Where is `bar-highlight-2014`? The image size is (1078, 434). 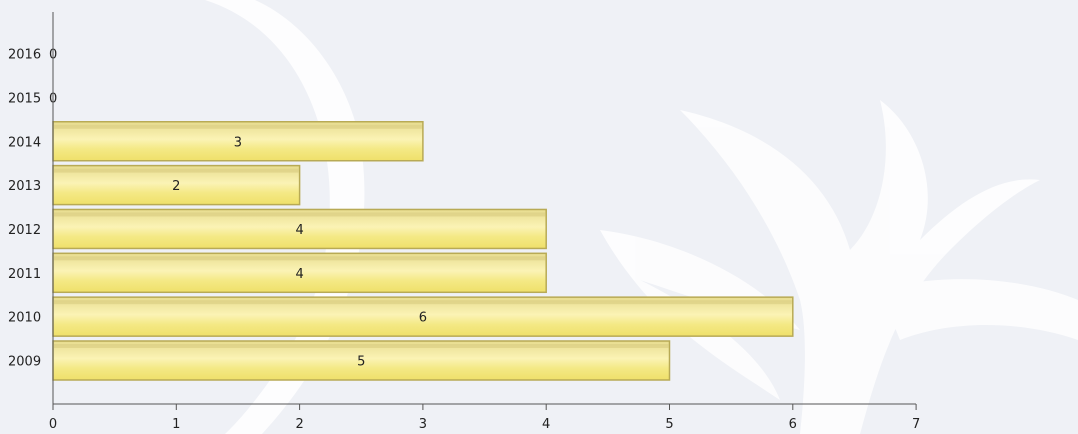 bar-highlight-2014 is located at coordinates (238, 126).